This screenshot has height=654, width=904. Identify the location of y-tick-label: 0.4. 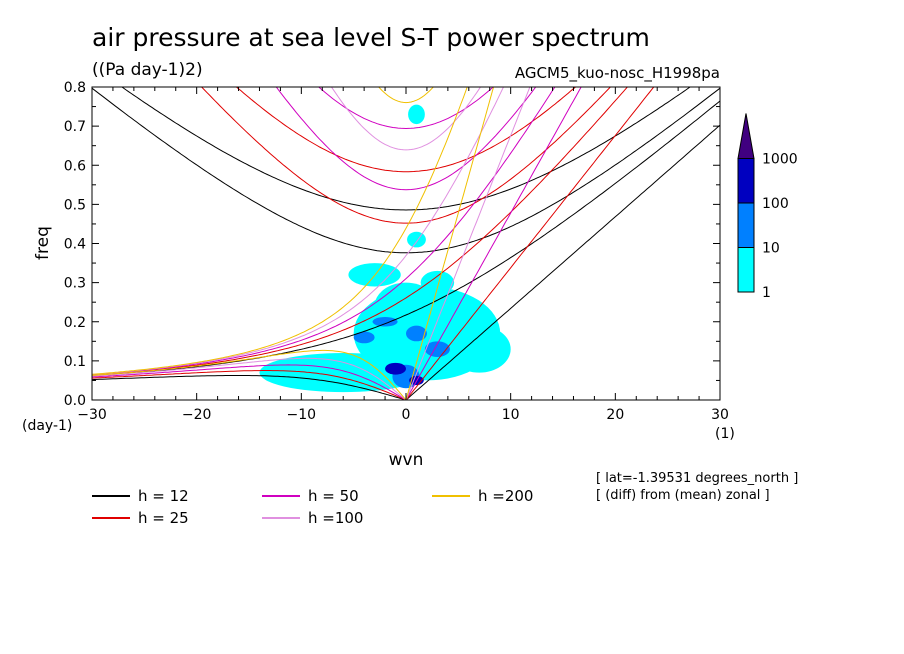
(75, 245).